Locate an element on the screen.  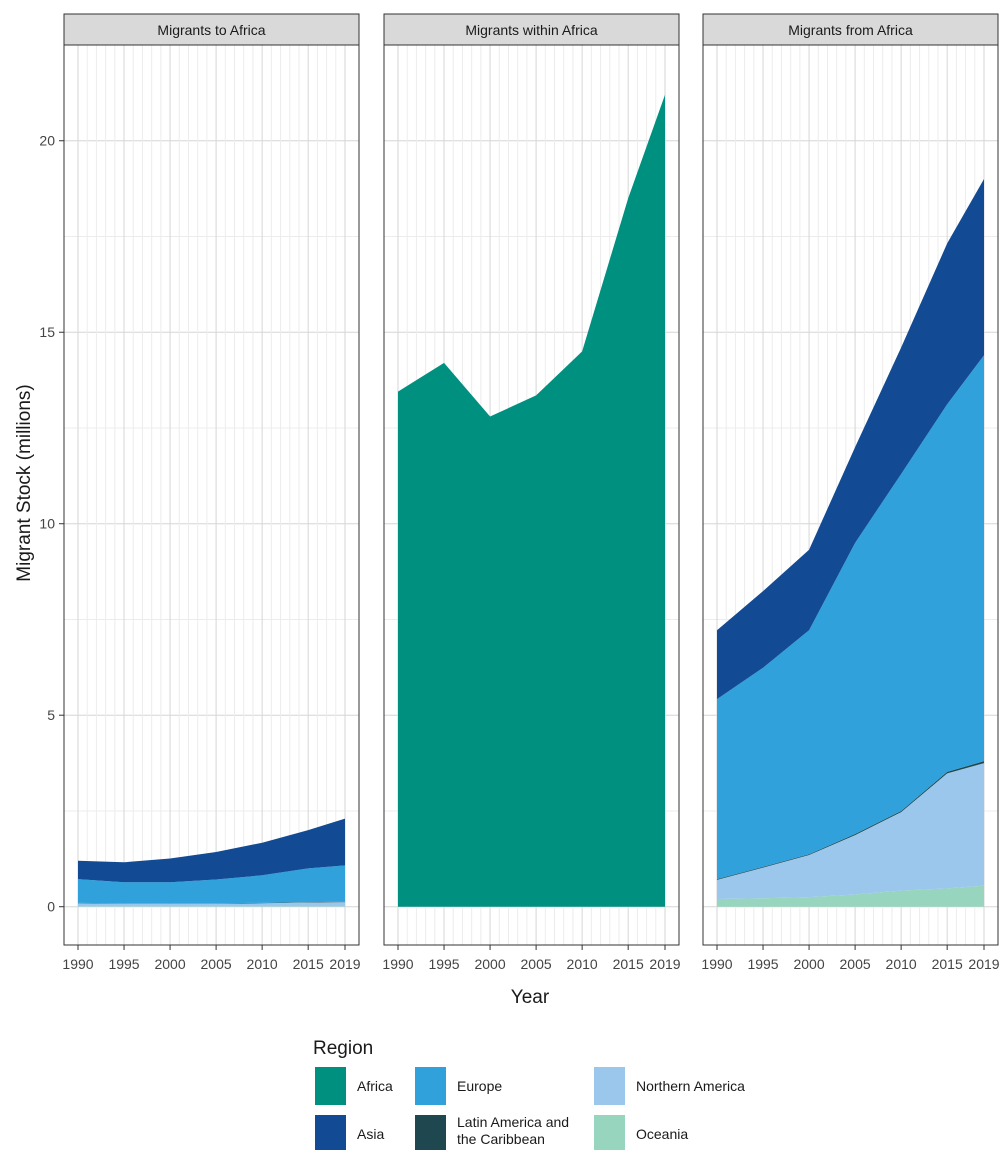
panel-title: Migrants to Africa is located at coordinates (211, 30).